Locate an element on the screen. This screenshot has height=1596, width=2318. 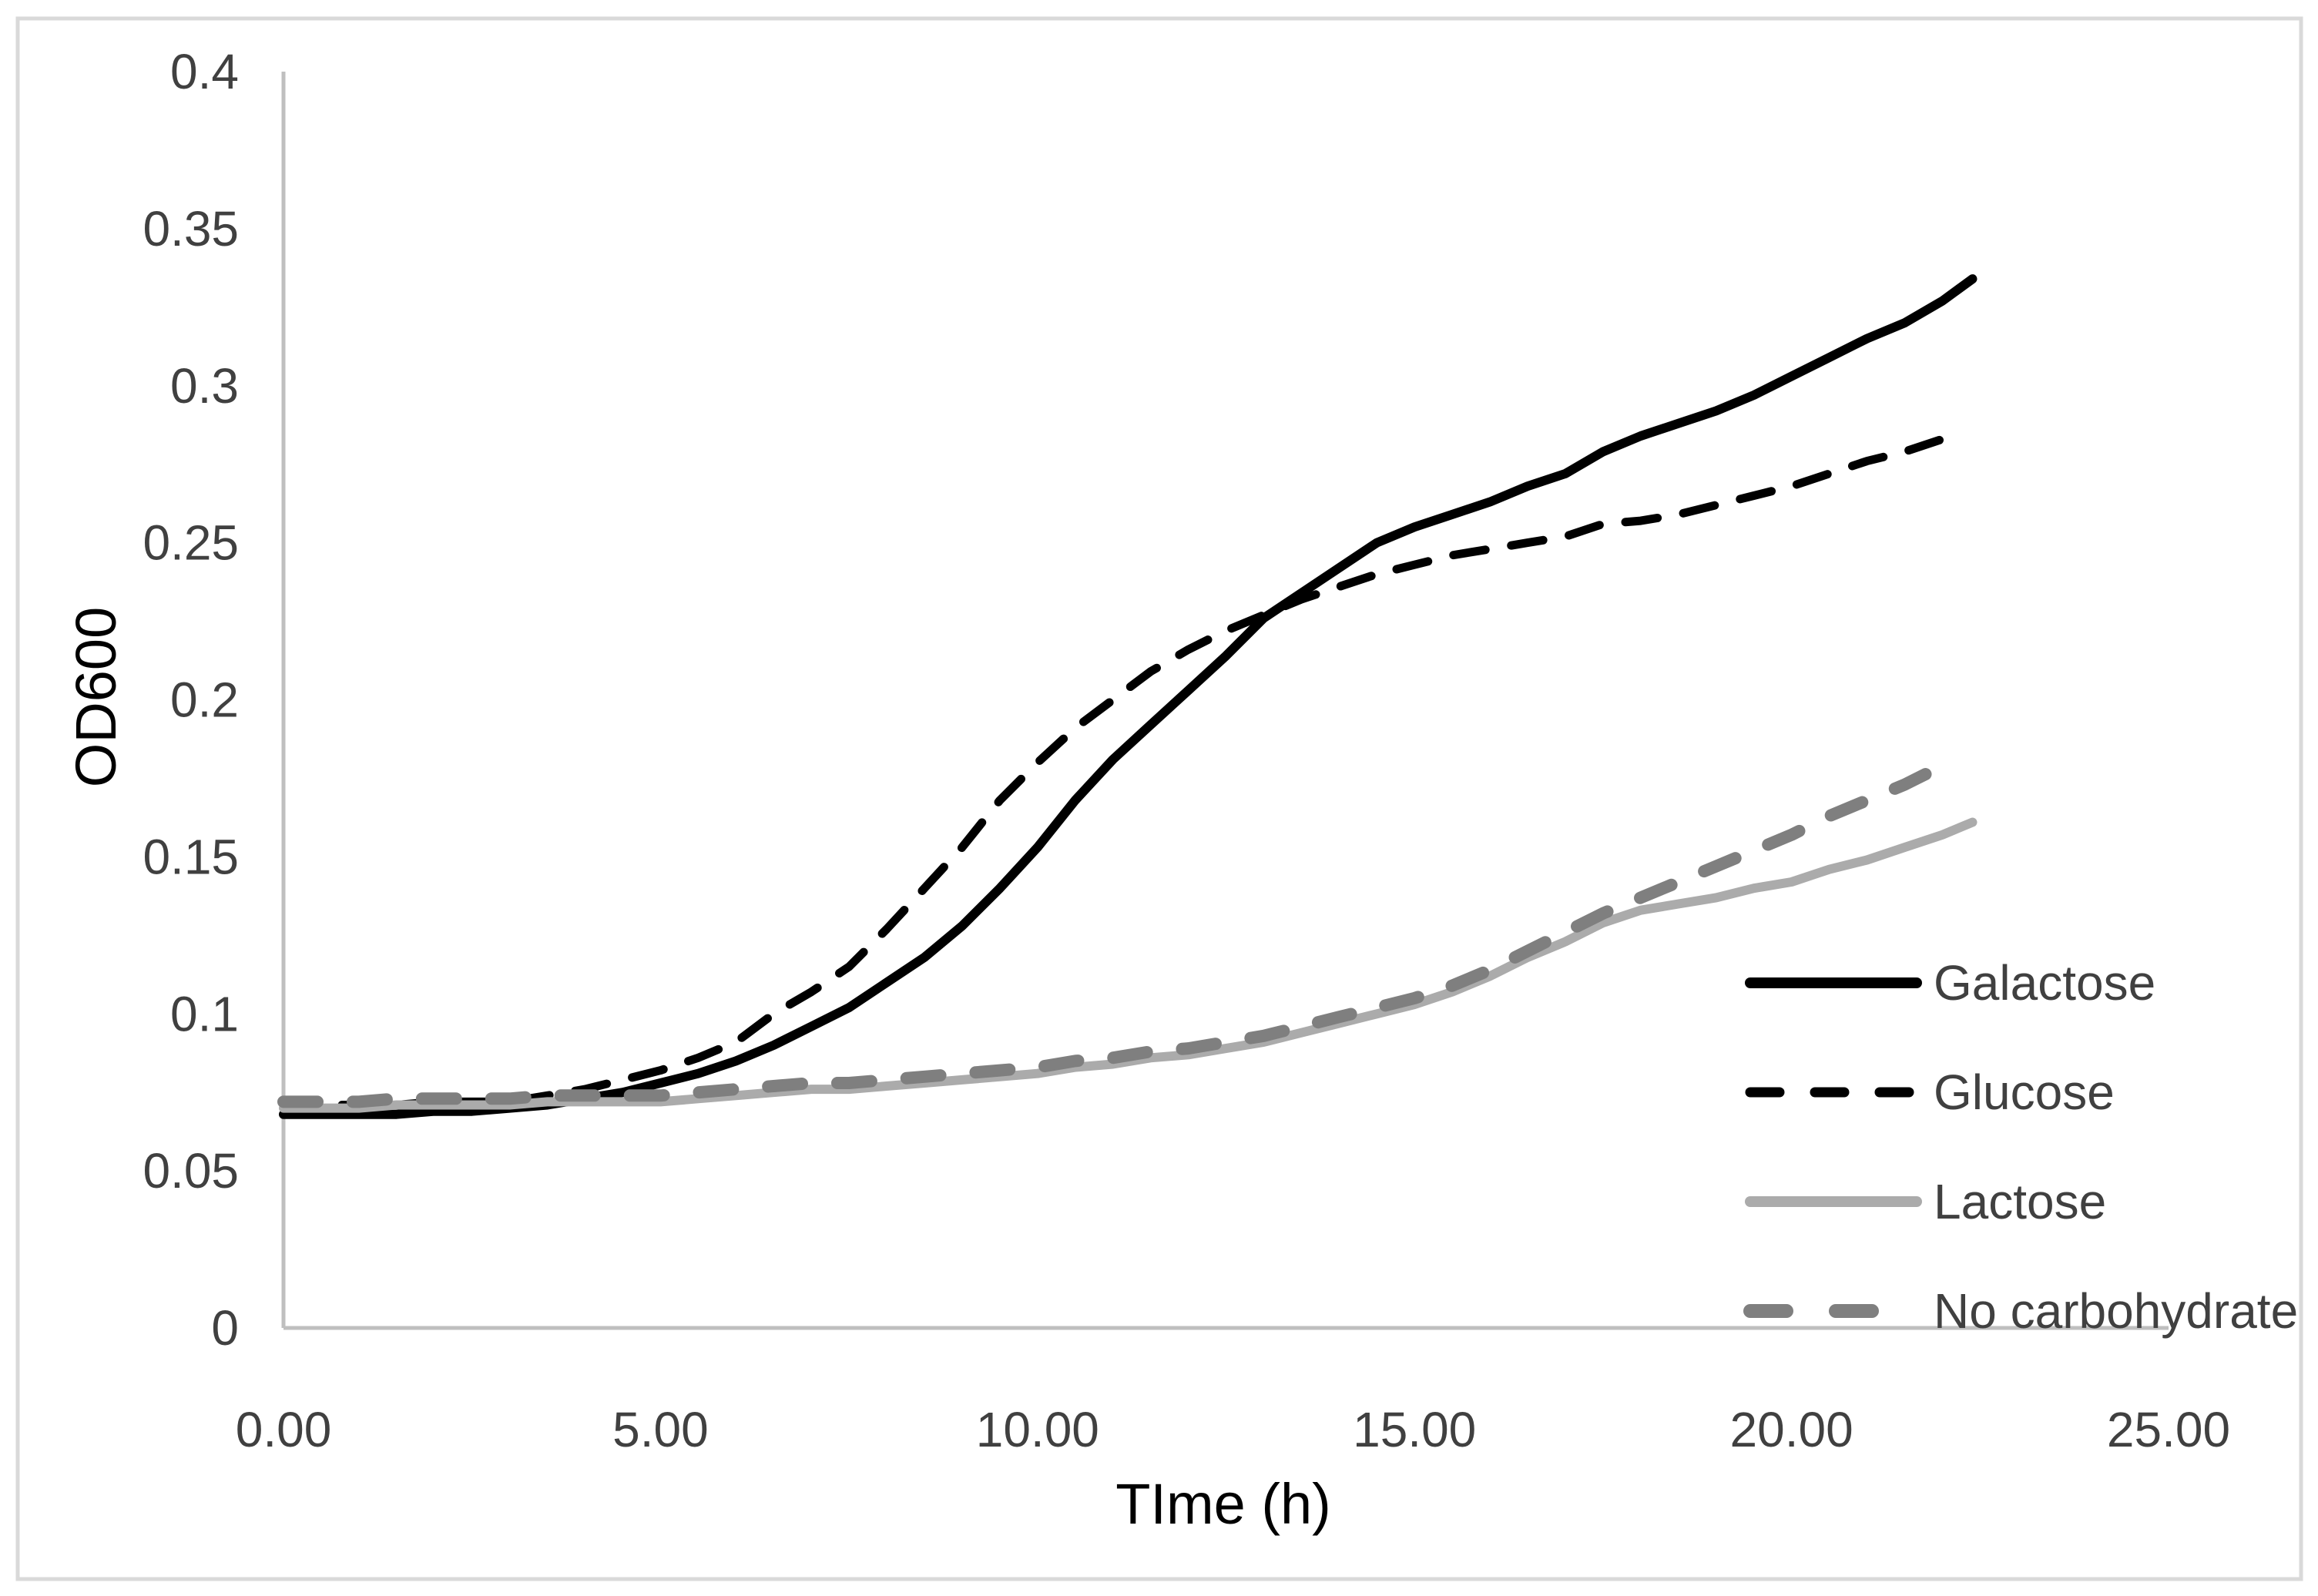
y-tick-label: 0 is located at coordinates (225, 1328).